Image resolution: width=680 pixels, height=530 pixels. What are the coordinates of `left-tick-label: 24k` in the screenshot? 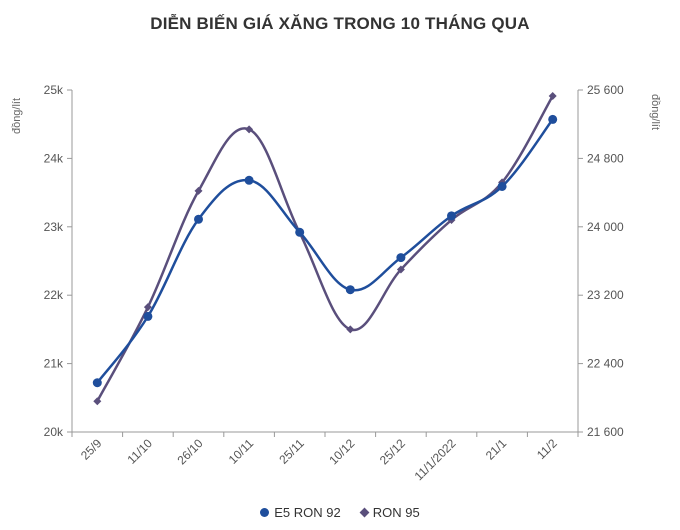 It's located at (54, 158).